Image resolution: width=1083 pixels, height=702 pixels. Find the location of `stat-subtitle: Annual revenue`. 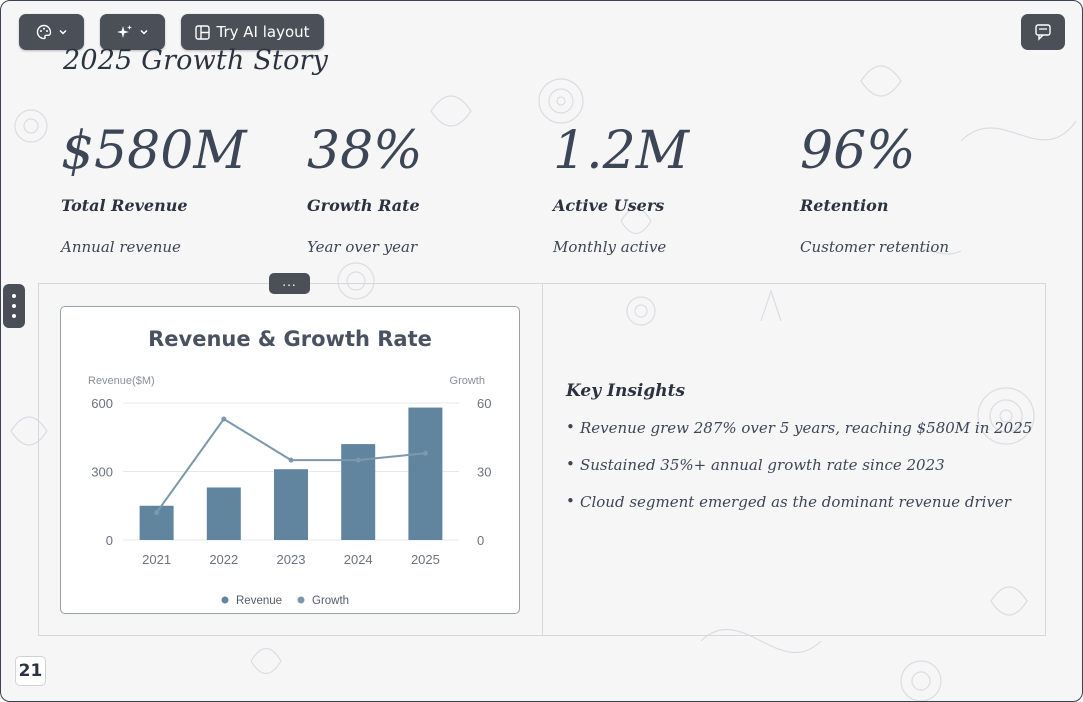

stat-subtitle: Annual revenue is located at coordinates (121, 247).